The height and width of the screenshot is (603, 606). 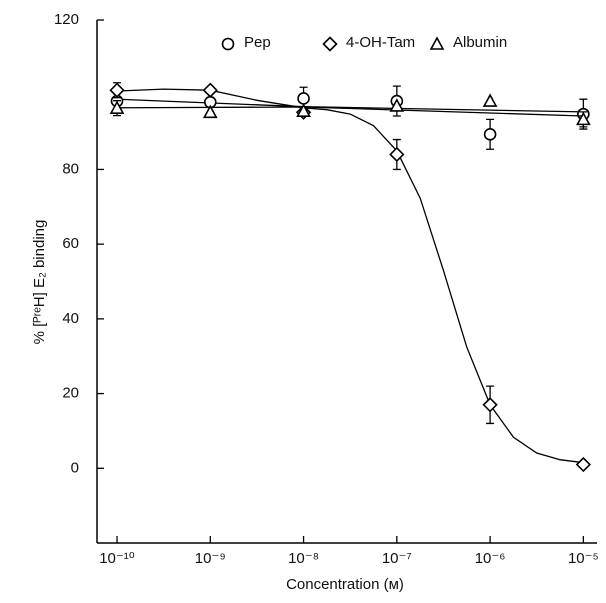 What do you see at coordinates (397, 558) in the screenshot?
I see `x-tick-label: 10⁻⁷` at bounding box center [397, 558].